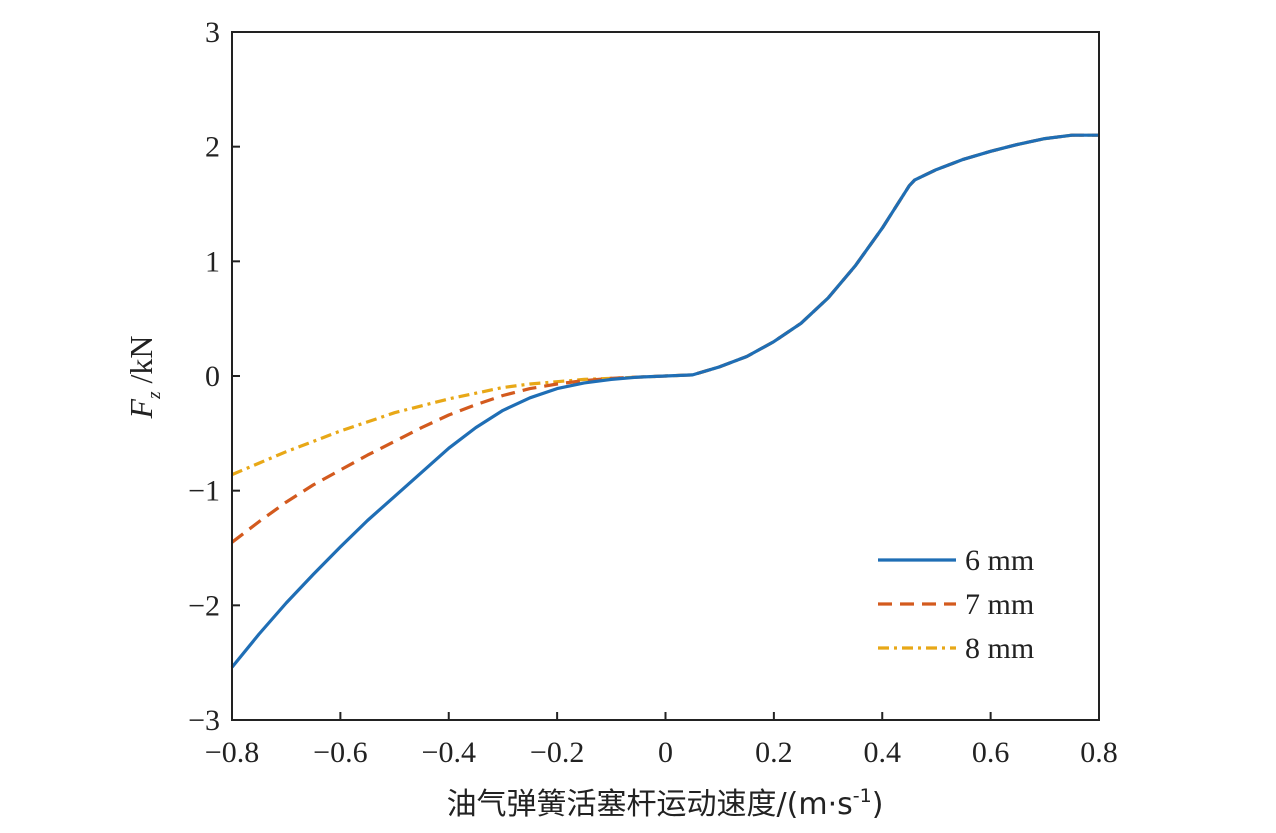  Describe the element at coordinates (449, 752) in the screenshot. I see `x-tick-label: −0.4` at that location.